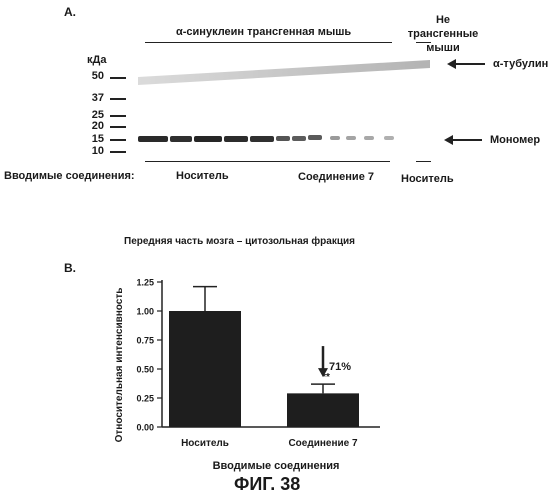 This screenshot has height=500, width=560. What do you see at coordinates (96, 60) in the screenshot?
I see `kda-label: кДа` at bounding box center [96, 60].